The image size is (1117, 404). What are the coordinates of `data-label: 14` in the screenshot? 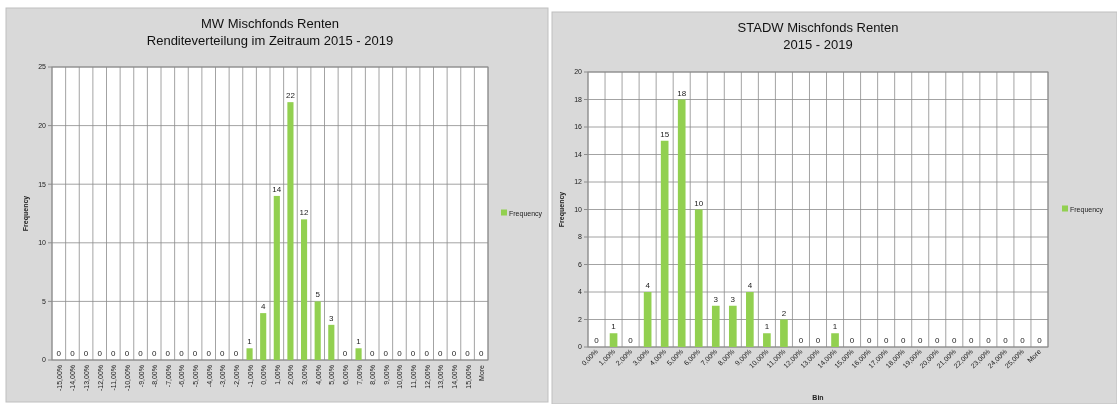 It's located at (277, 189).